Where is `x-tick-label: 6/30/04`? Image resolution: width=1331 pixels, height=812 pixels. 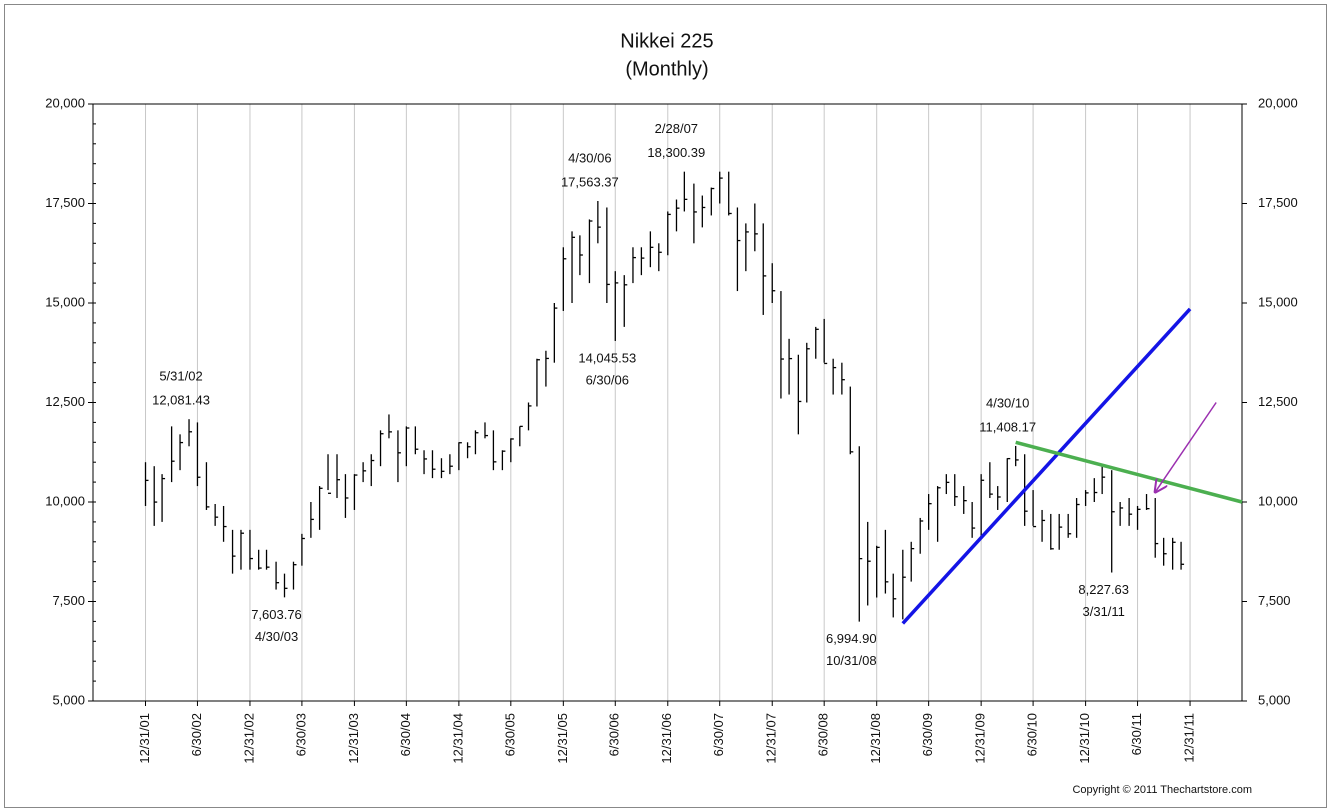
x-tick-label: 6/30/04 is located at coordinates (405, 734).